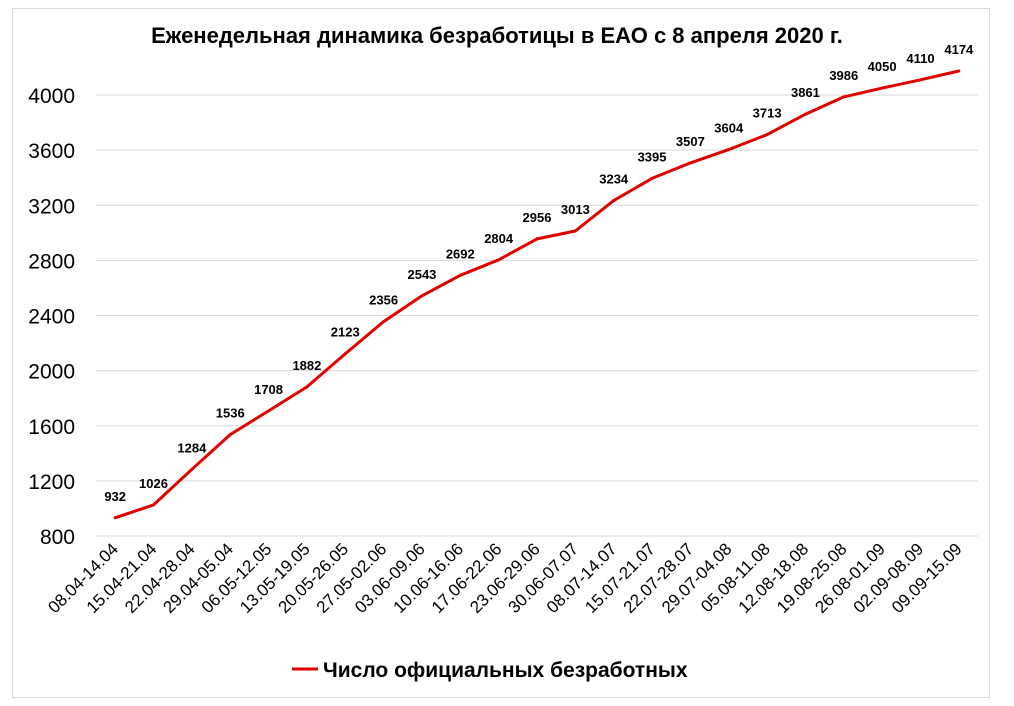  What do you see at coordinates (729, 128) in the screenshot?
I see `data-label: 3604` at bounding box center [729, 128].